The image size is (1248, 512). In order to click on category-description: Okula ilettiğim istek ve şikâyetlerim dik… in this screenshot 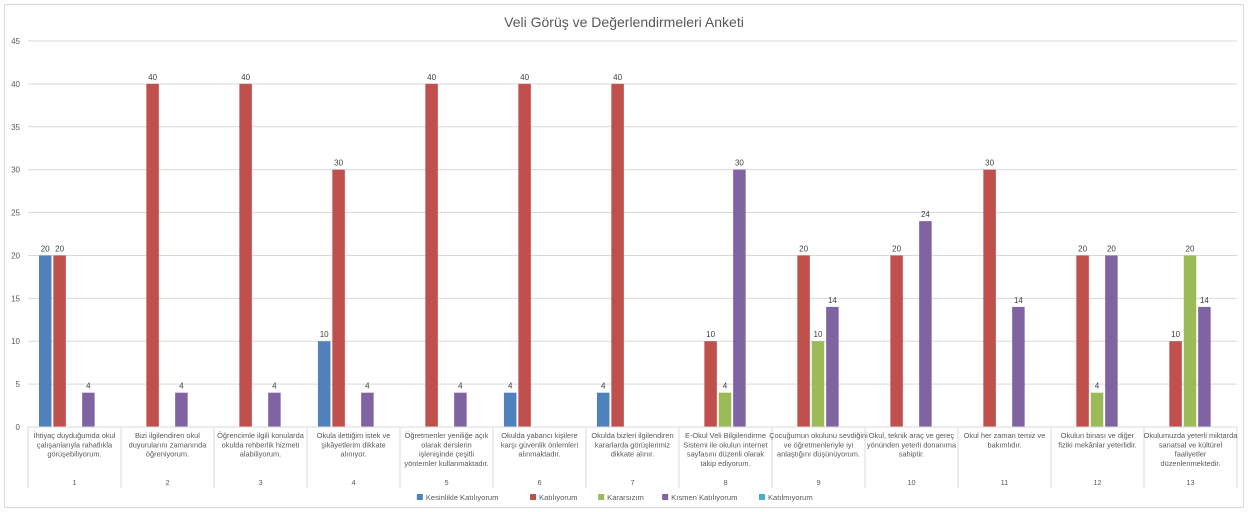, I will do `click(354, 445)`.